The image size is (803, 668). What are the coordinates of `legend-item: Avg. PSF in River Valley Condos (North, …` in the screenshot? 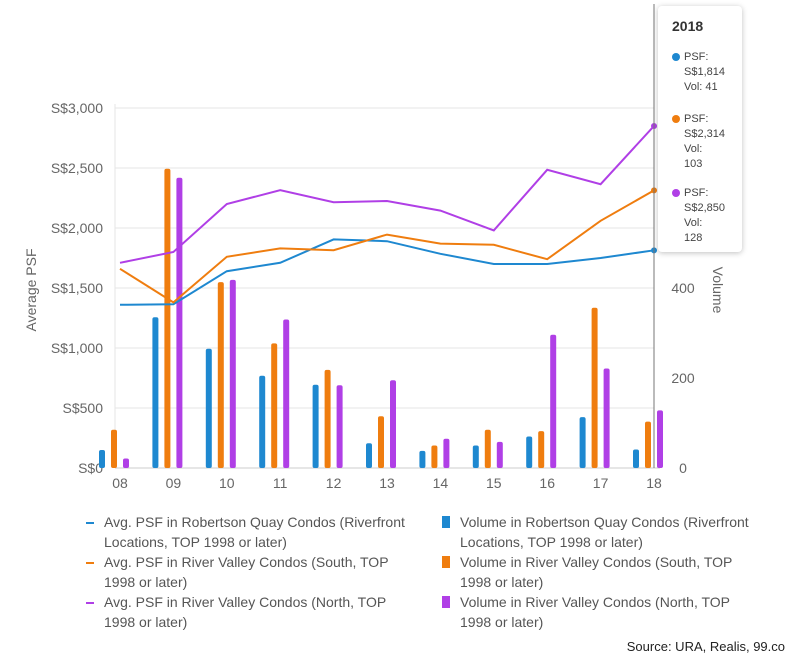 It's located at (256, 612).